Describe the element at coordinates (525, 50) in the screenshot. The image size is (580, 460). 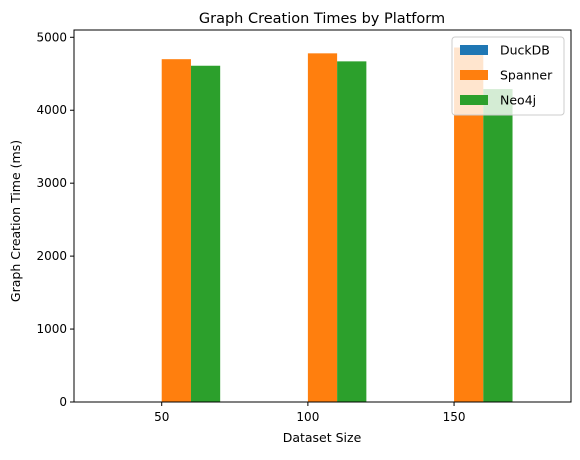
I see `legend-label-duckdb: DuckDB` at that location.